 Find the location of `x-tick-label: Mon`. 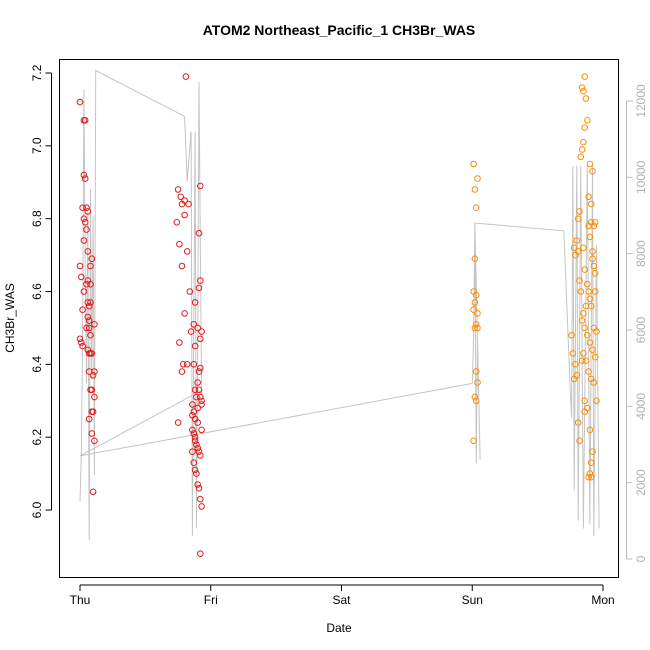

x-tick-label: Mon is located at coordinates (602, 600).